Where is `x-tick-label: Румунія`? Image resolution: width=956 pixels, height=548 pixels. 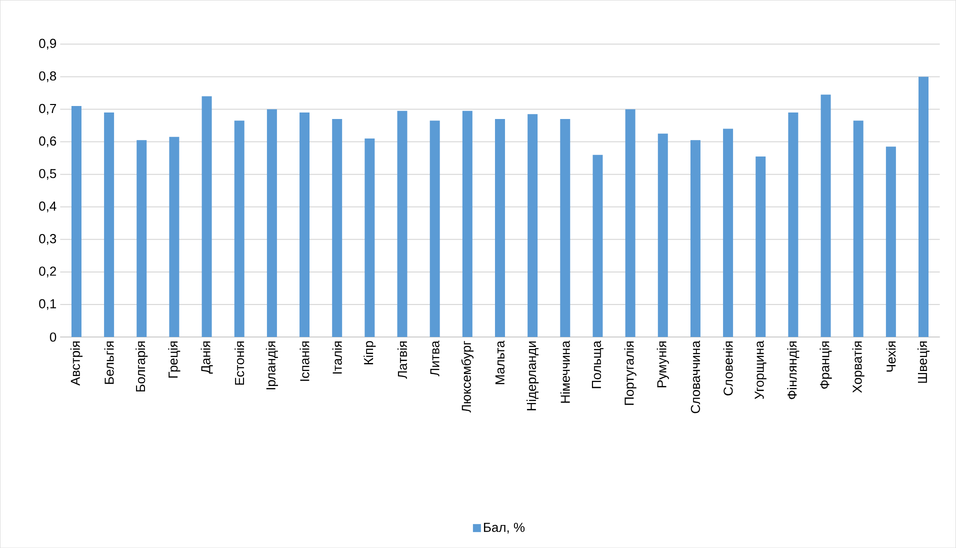 x-tick-label: Румунія is located at coordinates (662, 364).